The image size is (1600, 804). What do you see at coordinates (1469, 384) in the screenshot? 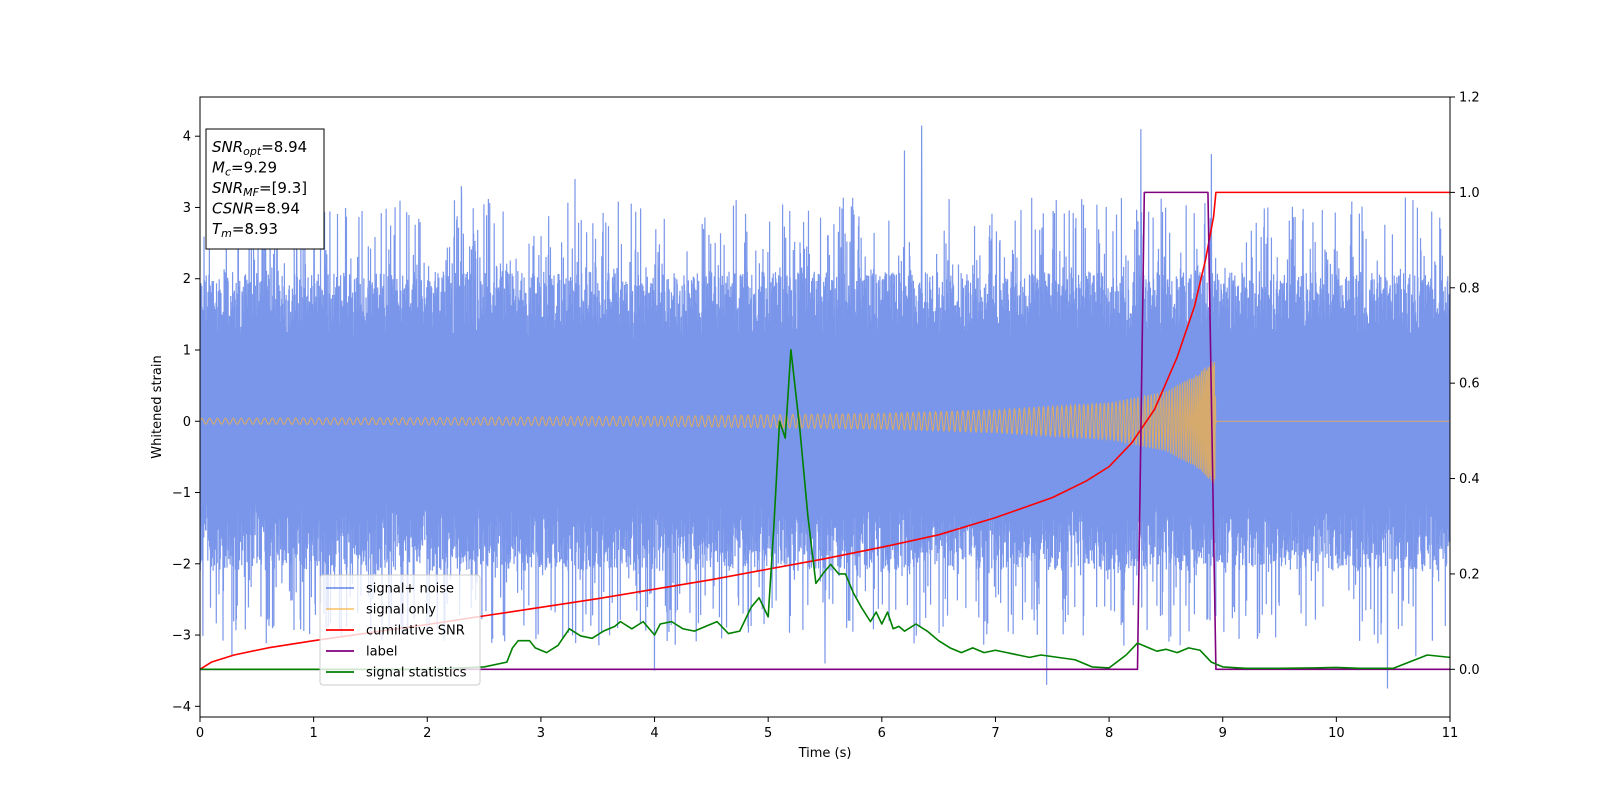
I see `y-right-tick-label: 0.6` at bounding box center [1469, 384].